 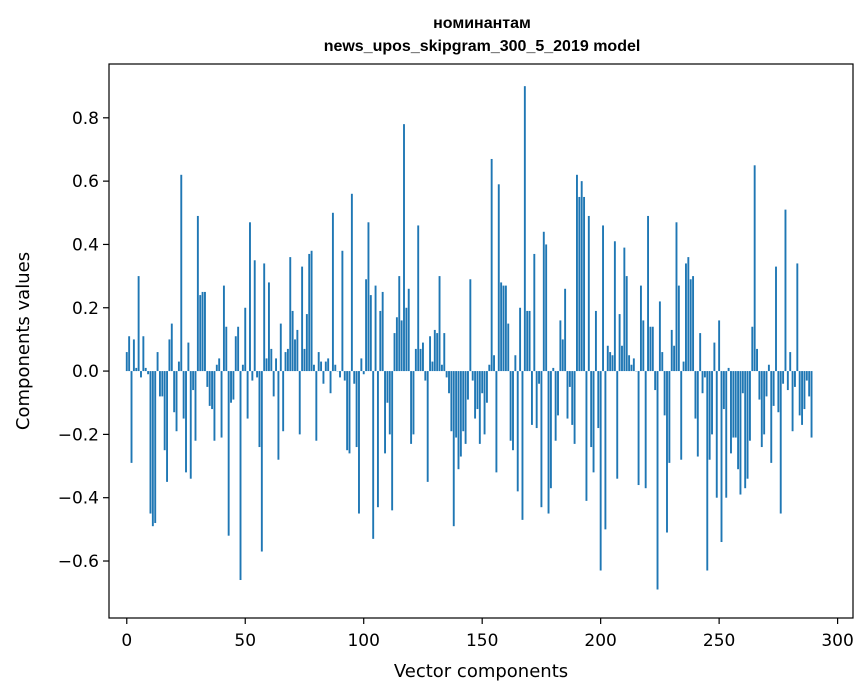 What do you see at coordinates (245, 641) in the screenshot?
I see `x-tick-label: 50` at bounding box center [245, 641].